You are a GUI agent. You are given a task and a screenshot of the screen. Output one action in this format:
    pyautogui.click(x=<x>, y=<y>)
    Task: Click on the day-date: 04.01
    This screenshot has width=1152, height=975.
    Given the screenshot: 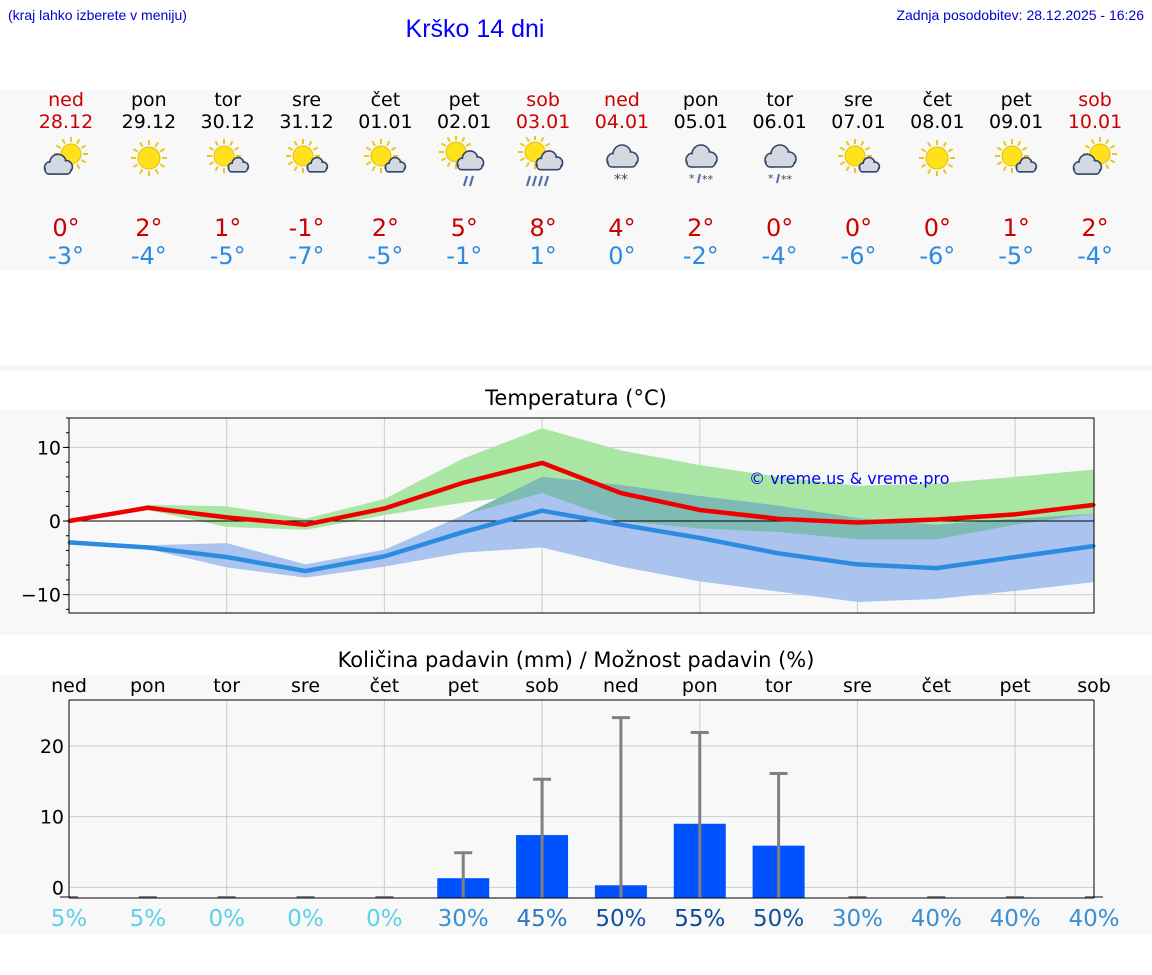 What is the action you would take?
    pyautogui.click(x=622, y=122)
    